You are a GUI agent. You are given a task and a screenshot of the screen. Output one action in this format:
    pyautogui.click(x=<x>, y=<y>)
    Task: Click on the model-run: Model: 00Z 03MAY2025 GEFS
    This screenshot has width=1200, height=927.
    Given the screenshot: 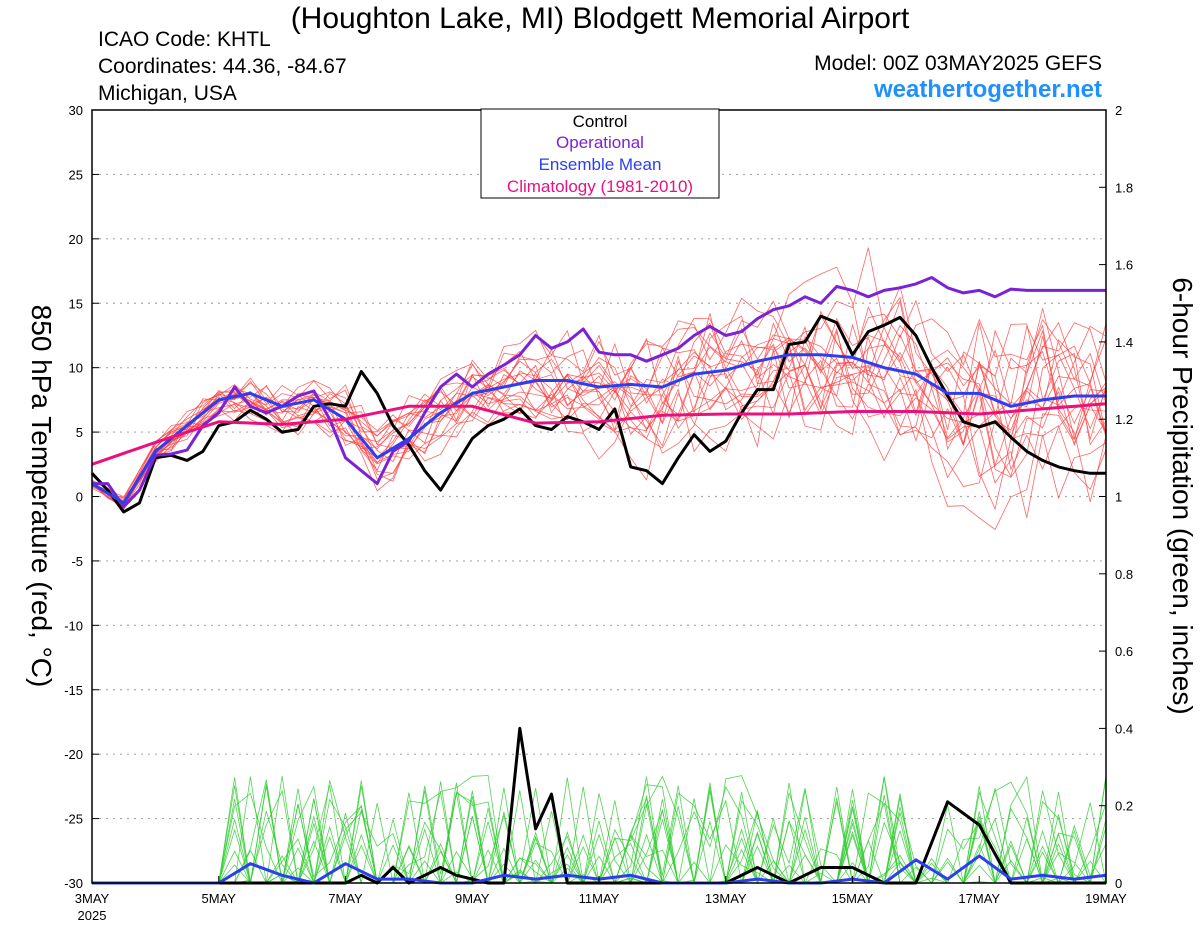 What is the action you would take?
    pyautogui.click(x=958, y=63)
    